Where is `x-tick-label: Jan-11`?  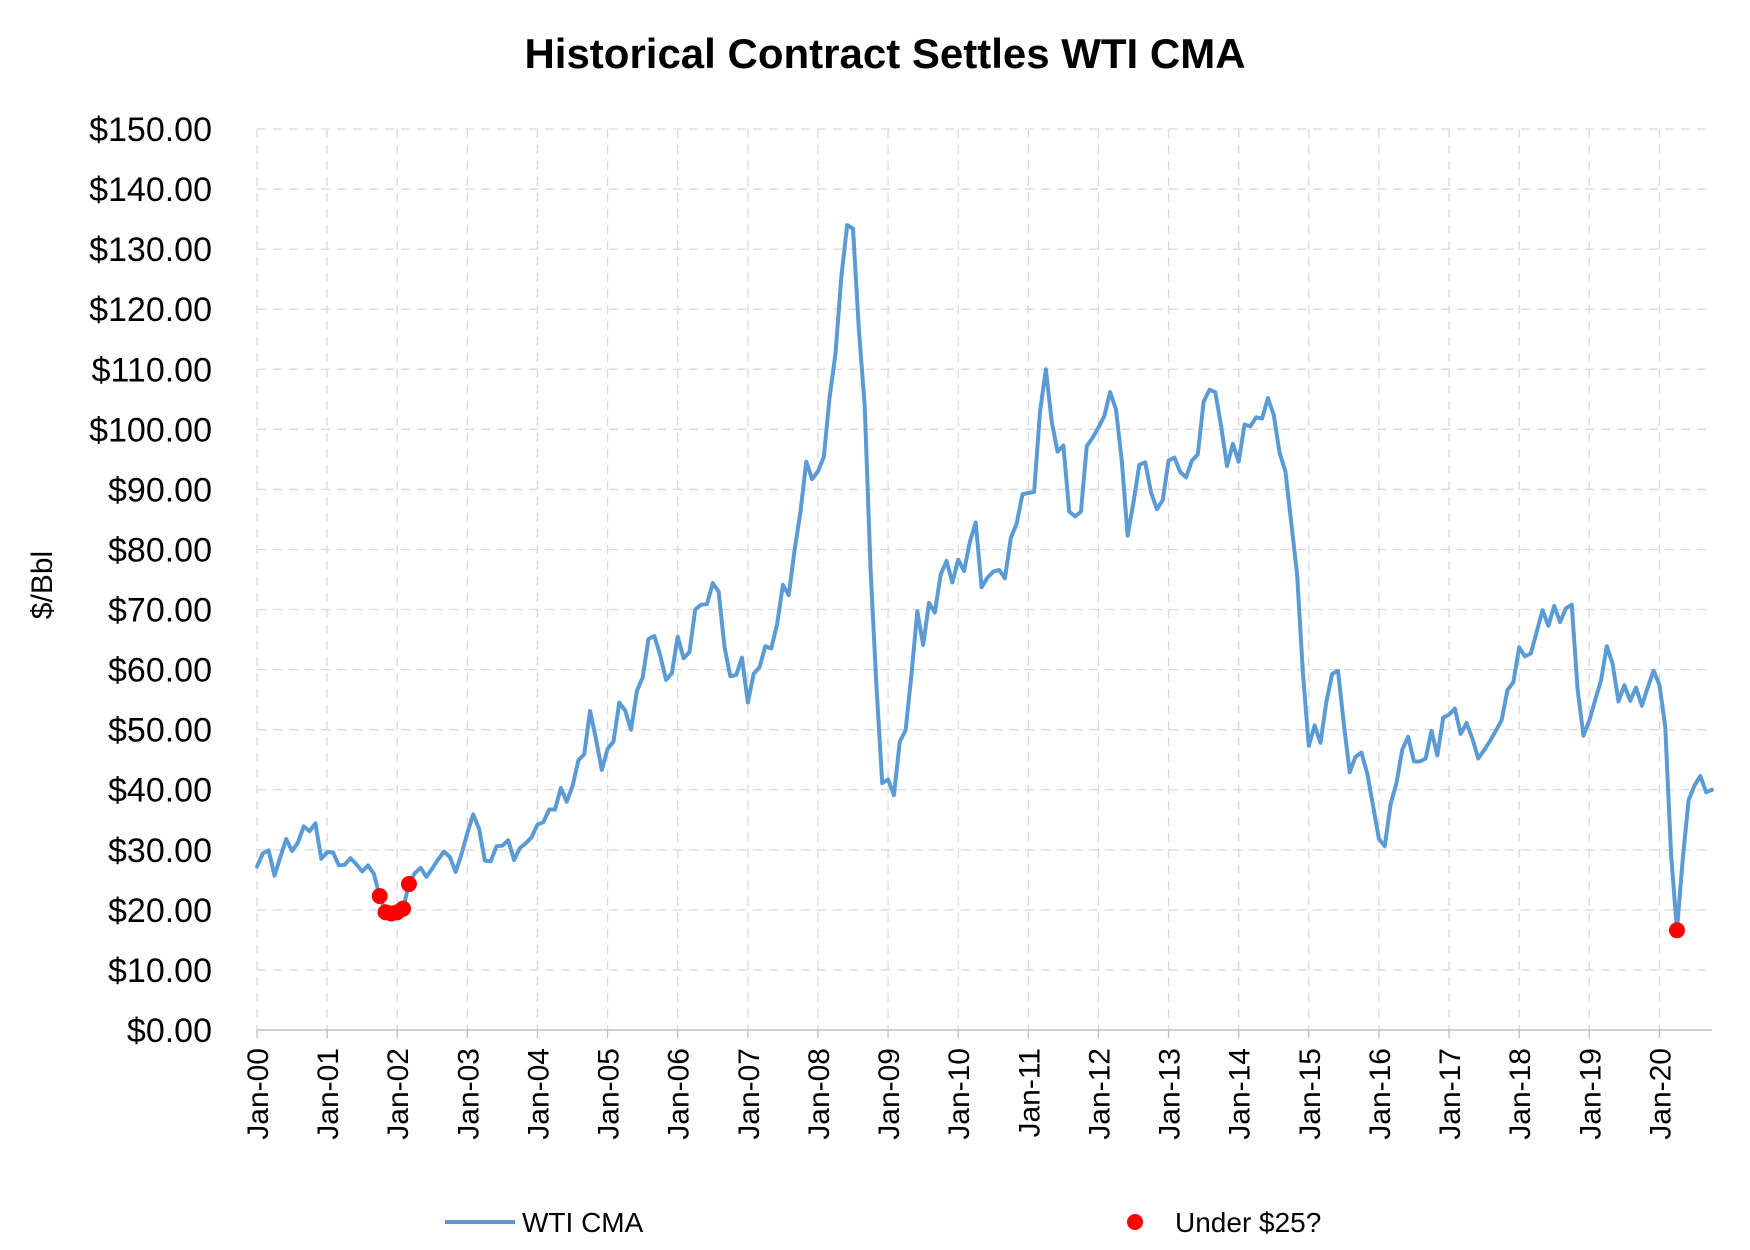 x-tick-label: Jan-11 is located at coordinates (1029, 1093).